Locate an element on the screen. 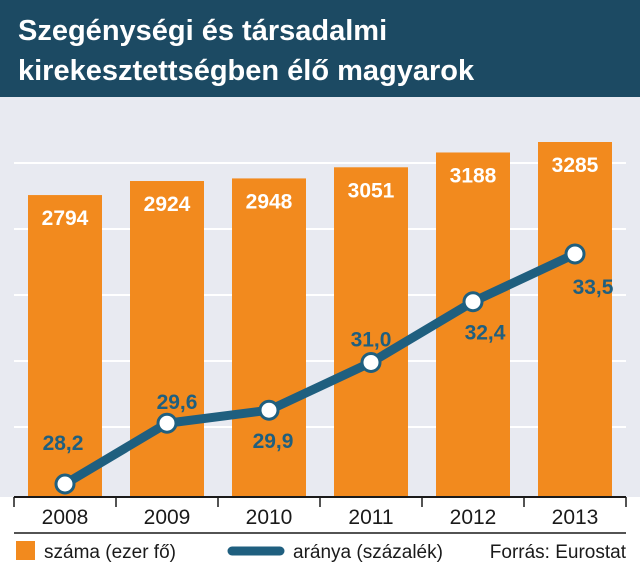  bar-label-2008: 2794 is located at coordinates (65, 218).